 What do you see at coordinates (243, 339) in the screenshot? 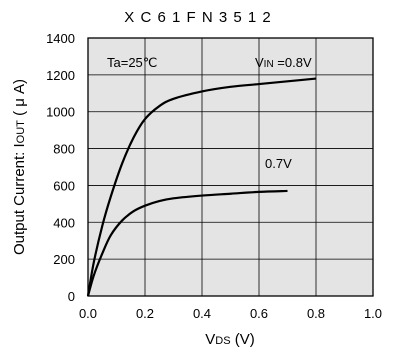
I see `x-axis-label-unit: (V)` at bounding box center [243, 339].